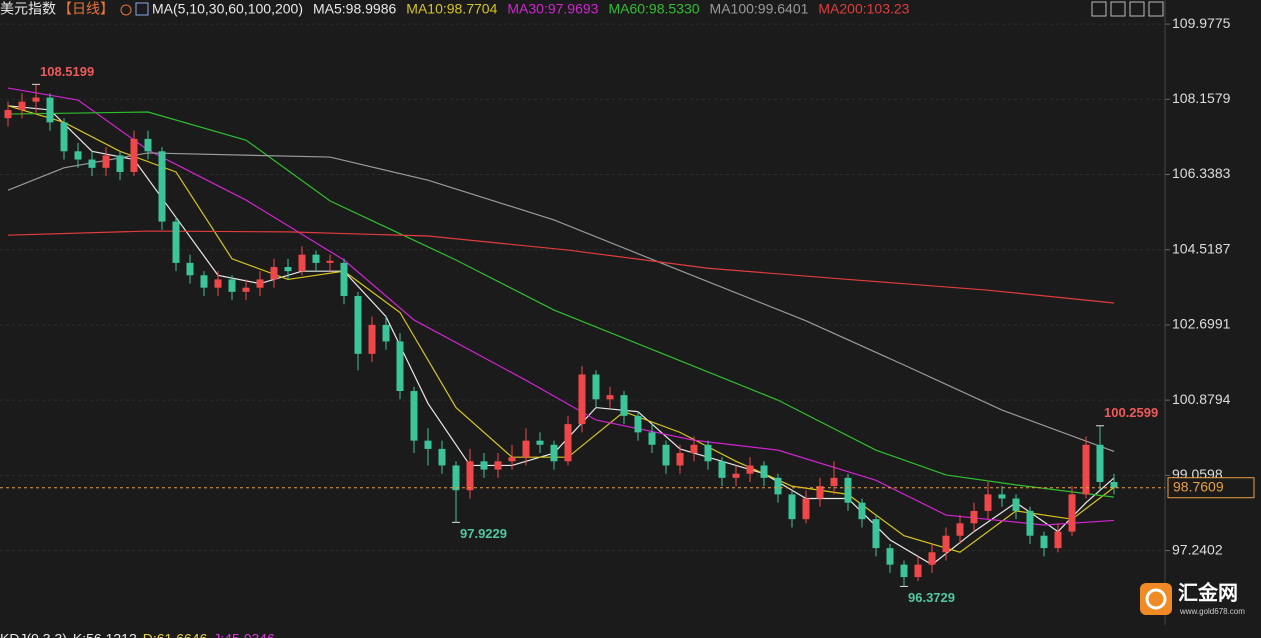  I want to click on last-price-box, so click(1211, 488).